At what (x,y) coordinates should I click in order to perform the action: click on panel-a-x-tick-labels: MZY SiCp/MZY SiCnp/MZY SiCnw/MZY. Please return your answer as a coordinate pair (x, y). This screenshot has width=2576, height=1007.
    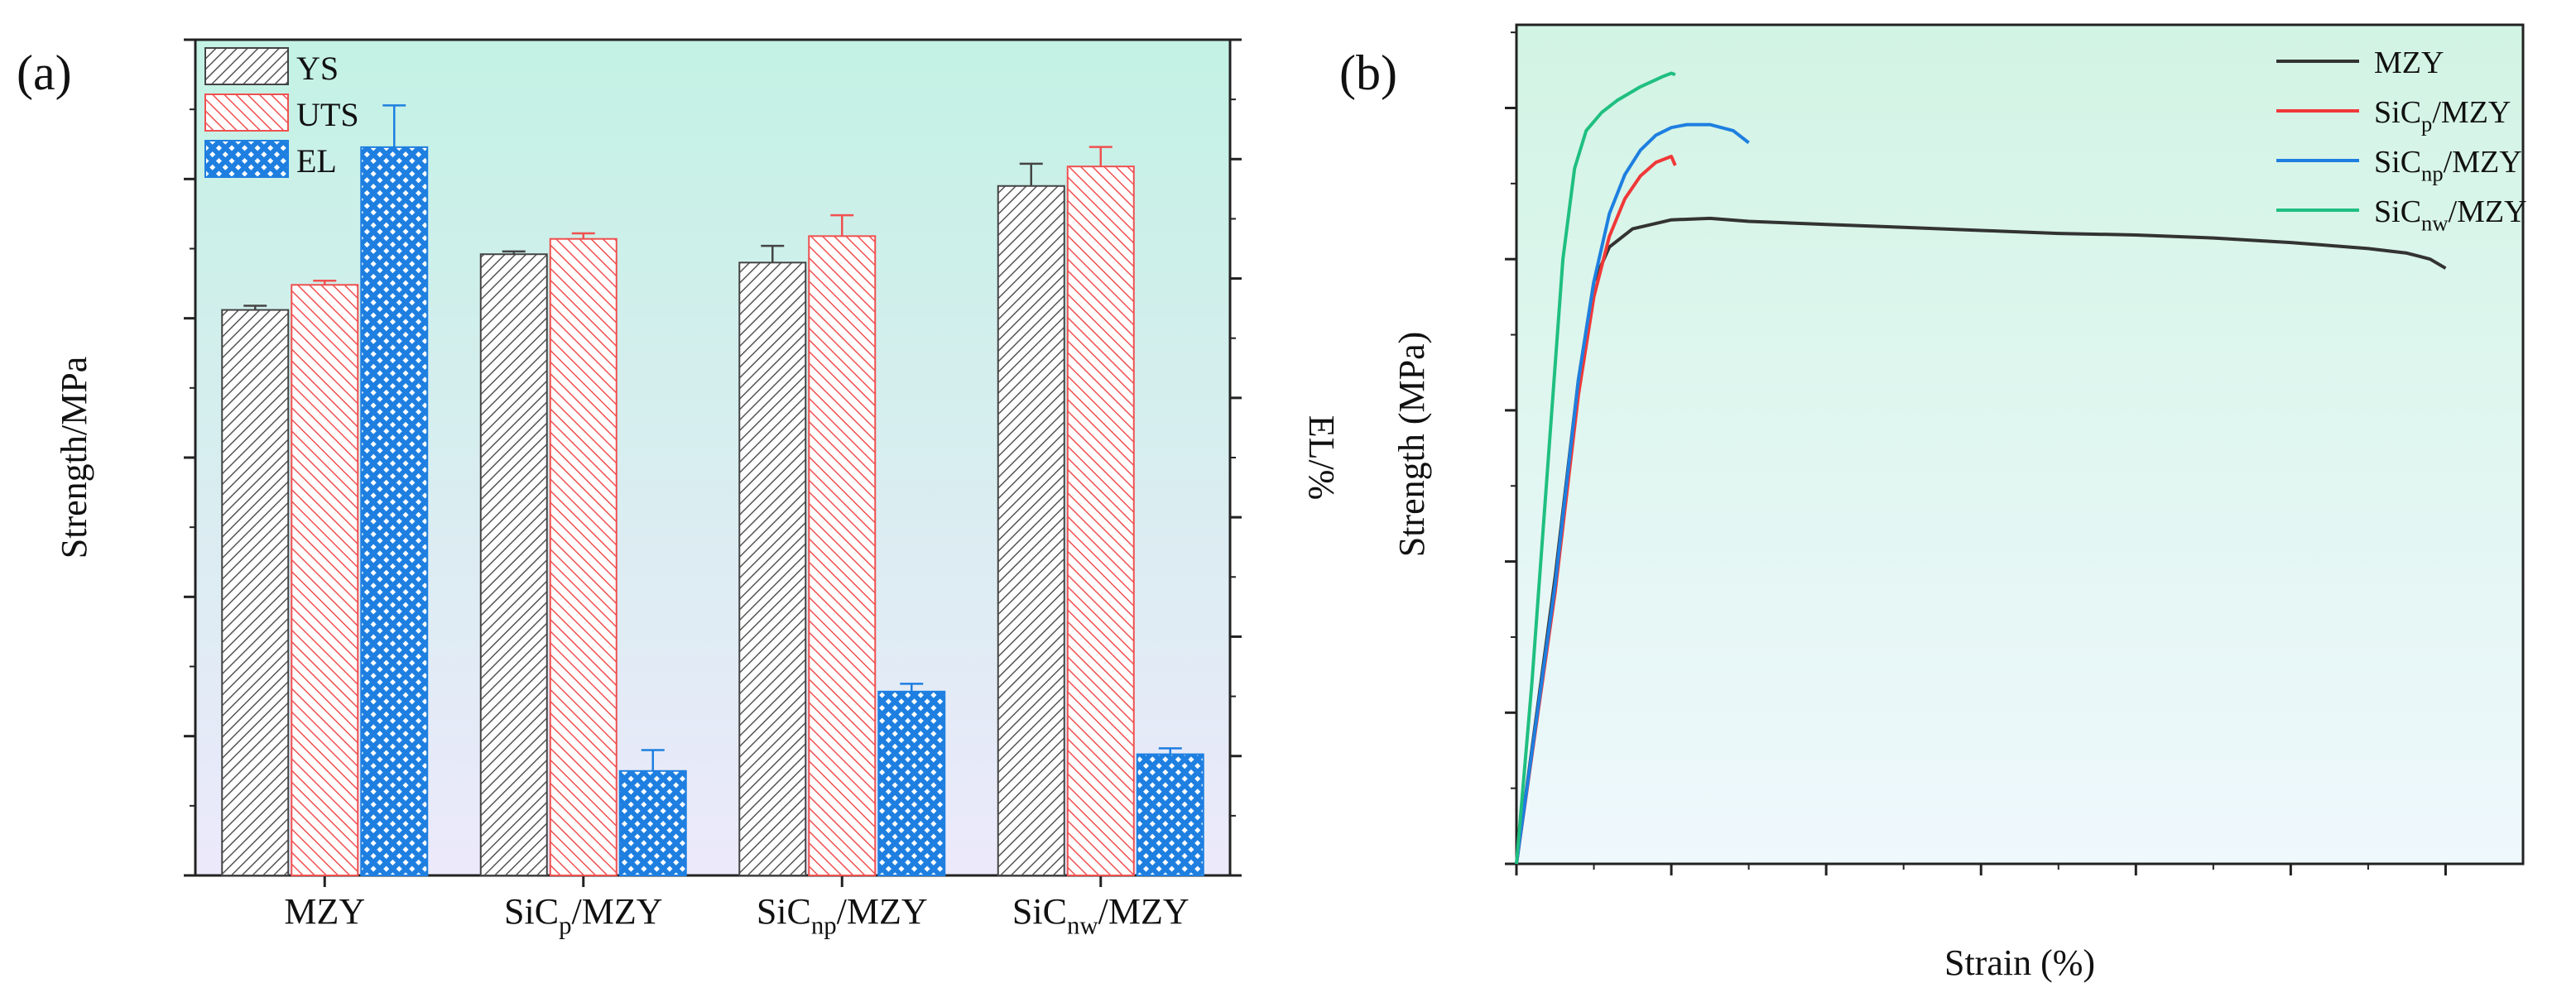
    Looking at the image, I should click on (736, 915).